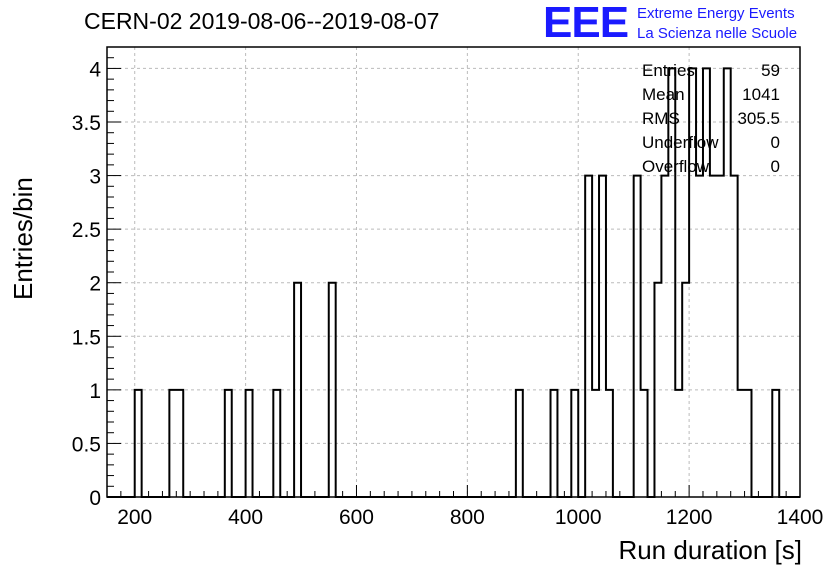 This screenshot has height=572, width=836. What do you see at coordinates (95, 69) in the screenshot?
I see `y-tick-label: 4` at bounding box center [95, 69].